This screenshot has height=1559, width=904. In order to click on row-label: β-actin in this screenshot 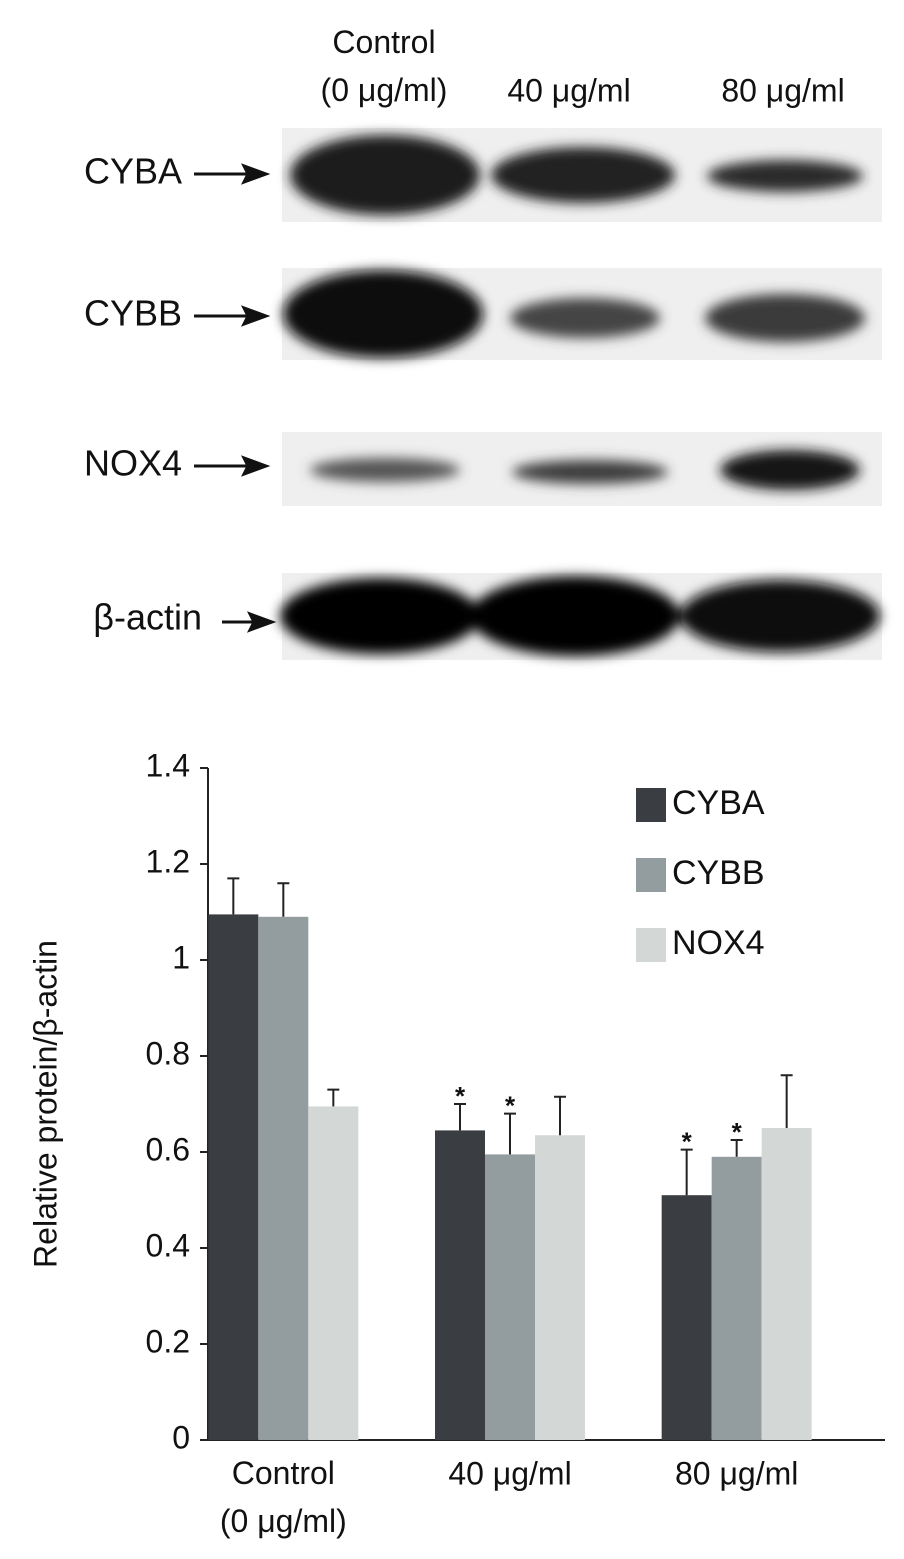, I will do `click(147, 617)`.